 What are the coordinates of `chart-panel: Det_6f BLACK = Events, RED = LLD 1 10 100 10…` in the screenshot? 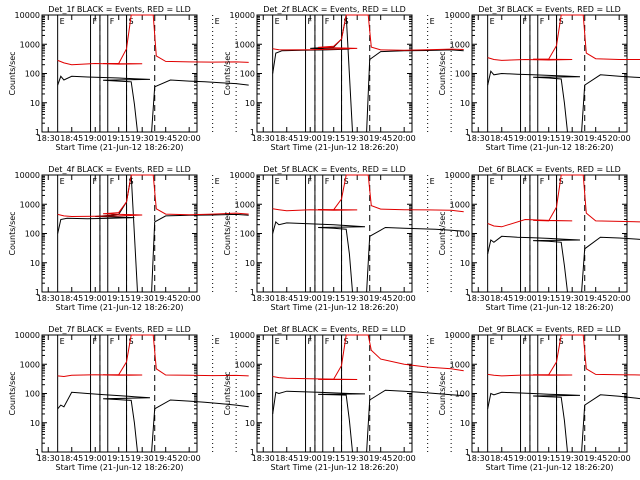 It's located at (539, 238).